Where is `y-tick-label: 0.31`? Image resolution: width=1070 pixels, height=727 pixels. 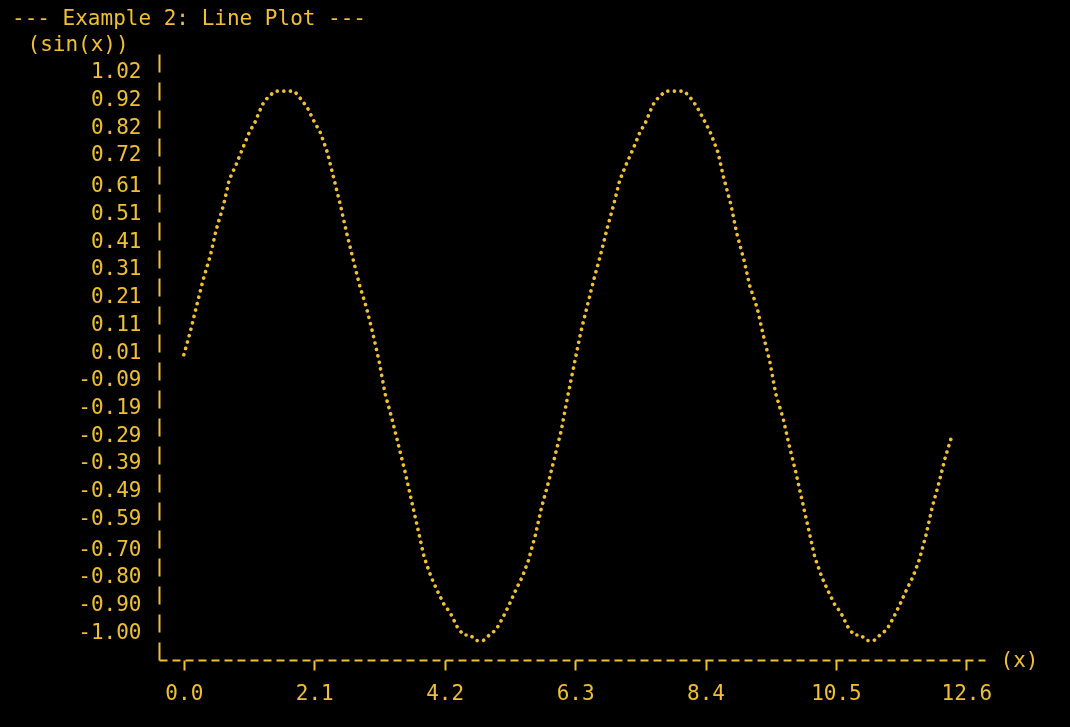
y-tick-label: 0.31 is located at coordinates (116, 268).